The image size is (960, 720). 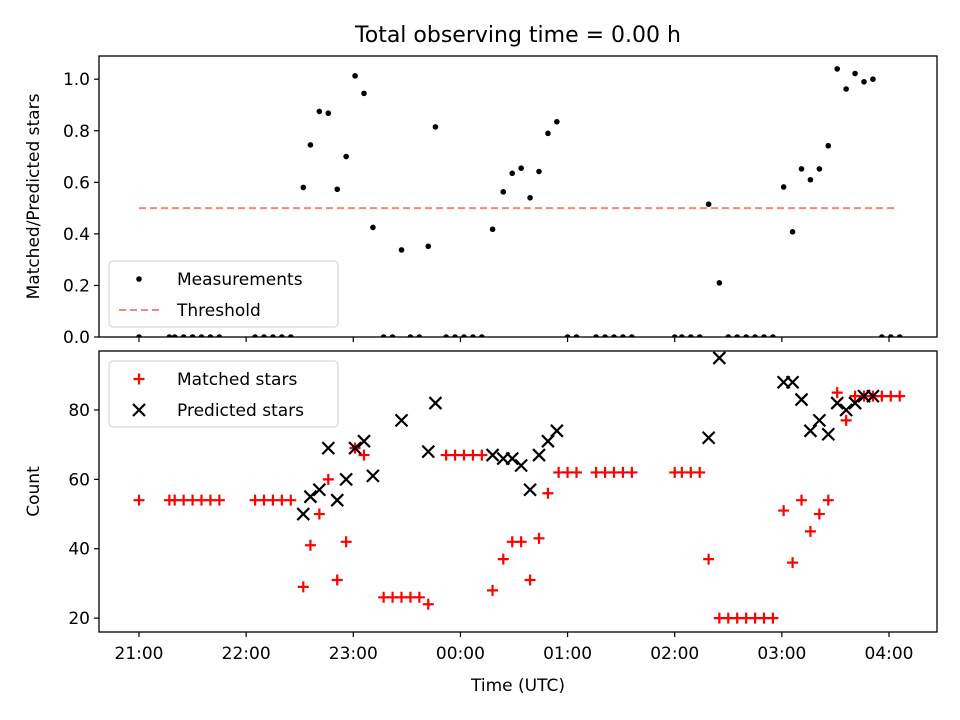 I want to click on y-axis-label: Count, so click(x=34, y=491).